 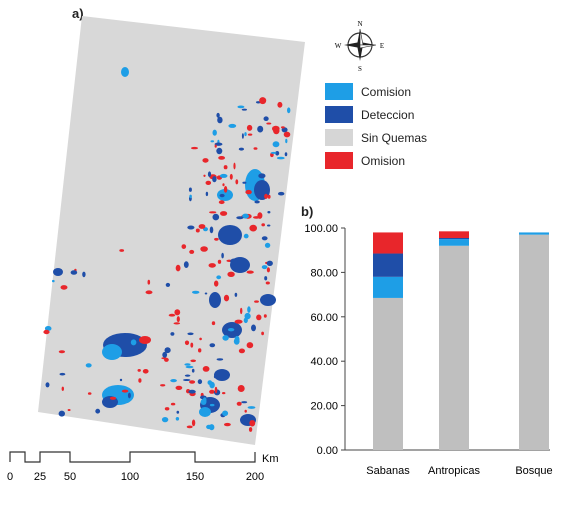 I want to click on legend-label-deteccion: Deteccion, so click(x=388, y=114).